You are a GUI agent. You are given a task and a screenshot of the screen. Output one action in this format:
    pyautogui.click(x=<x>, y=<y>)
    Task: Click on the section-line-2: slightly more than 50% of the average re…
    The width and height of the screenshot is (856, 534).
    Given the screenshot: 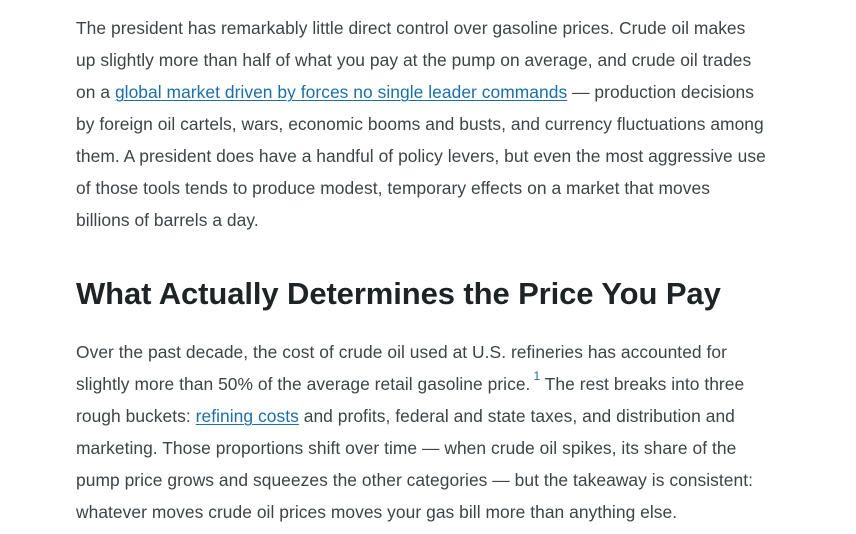 What is the action you would take?
    pyautogui.click(x=442, y=384)
    